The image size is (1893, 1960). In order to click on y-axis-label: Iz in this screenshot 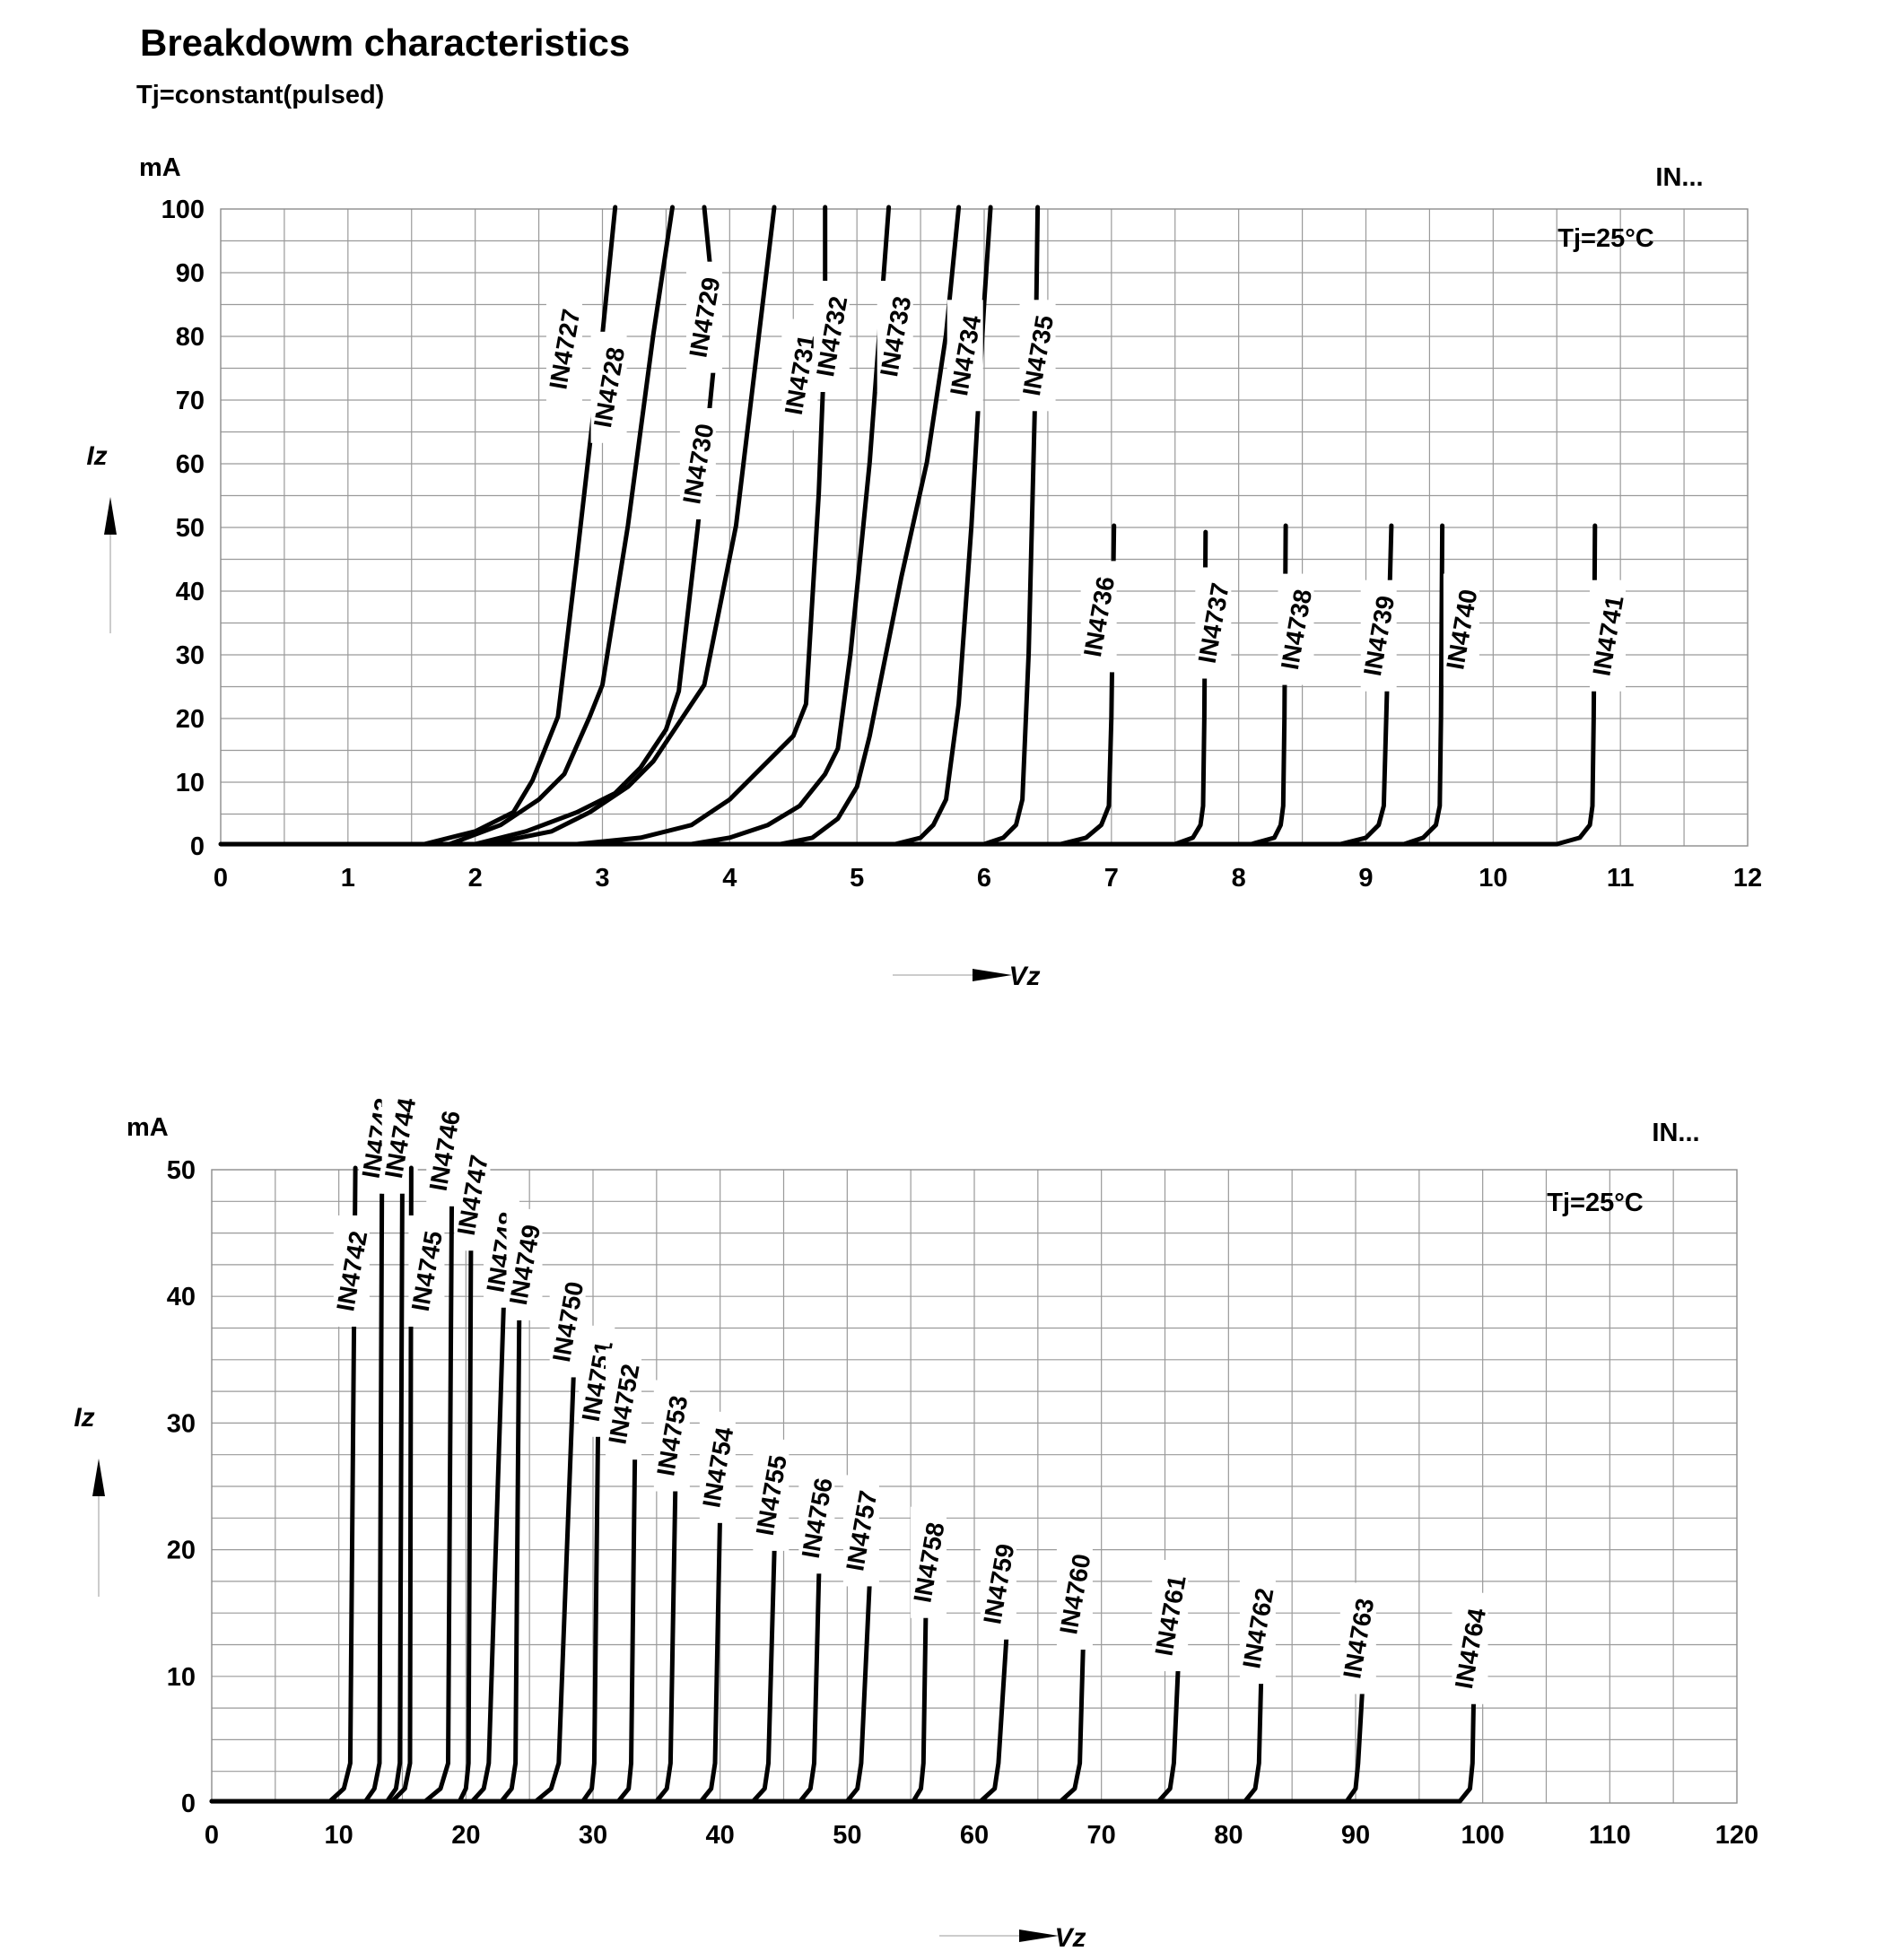, I will do `click(96, 456)`.